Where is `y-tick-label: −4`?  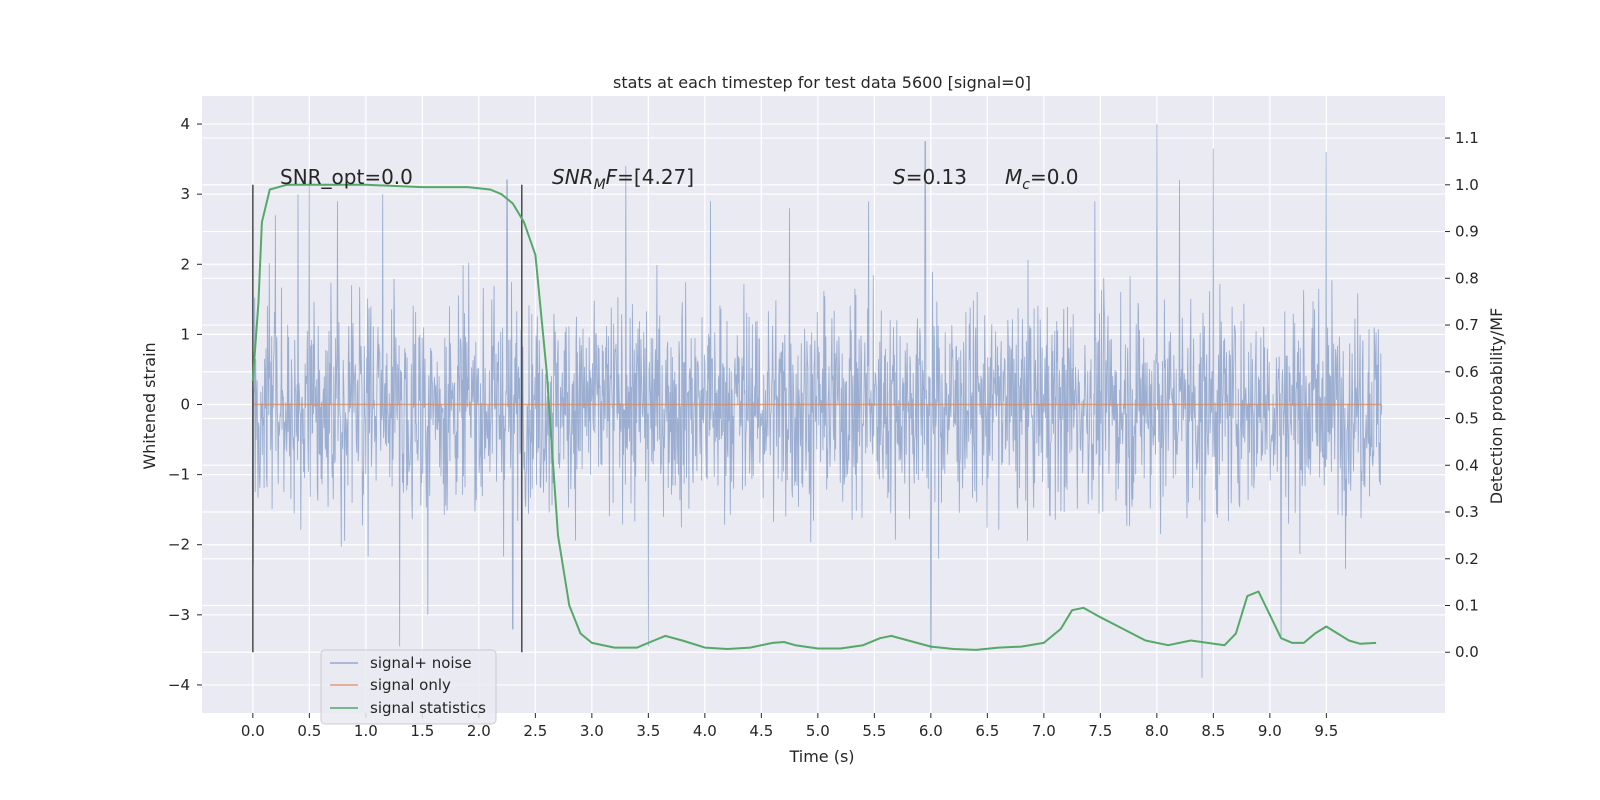 y-tick-label: −4 is located at coordinates (179, 685).